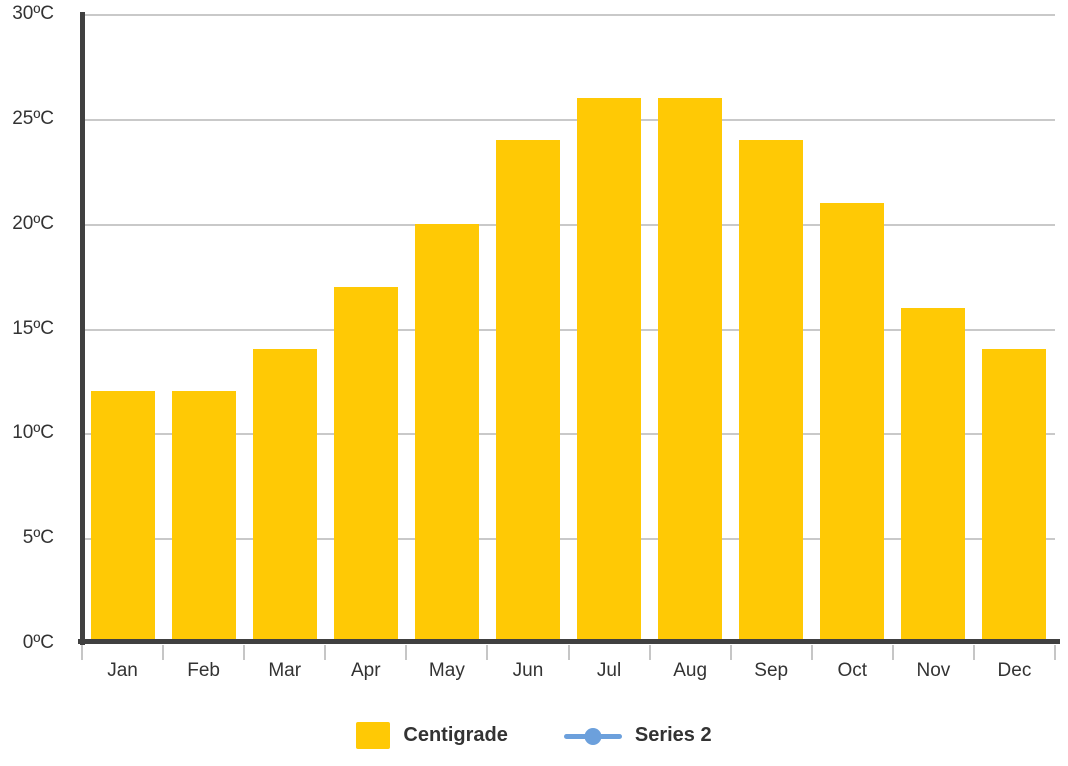 The width and height of the screenshot is (1068, 766). I want to click on centigrade-swatch-icon, so click(373, 735).